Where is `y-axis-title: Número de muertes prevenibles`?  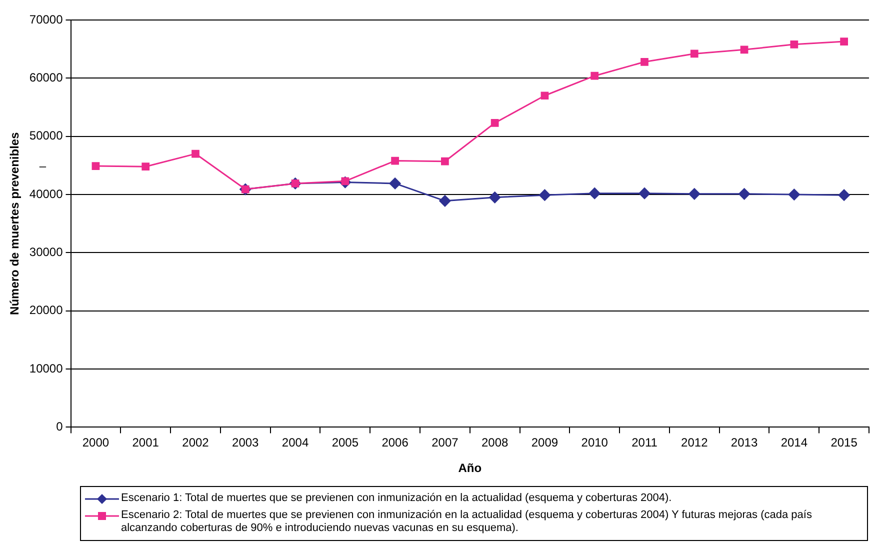 y-axis-title: Número de muertes prevenibles is located at coordinates (15, 223).